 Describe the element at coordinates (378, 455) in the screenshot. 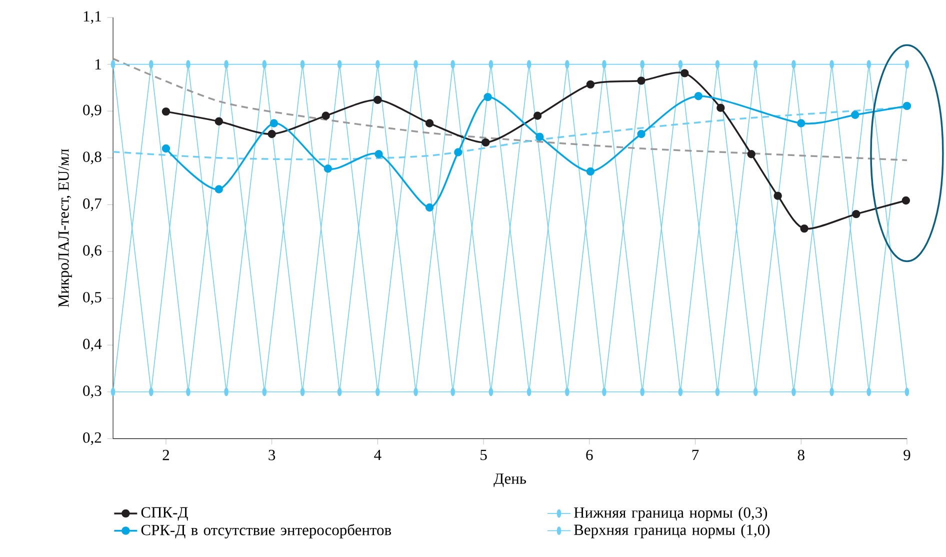

I see `x-tick-label: 4` at that location.